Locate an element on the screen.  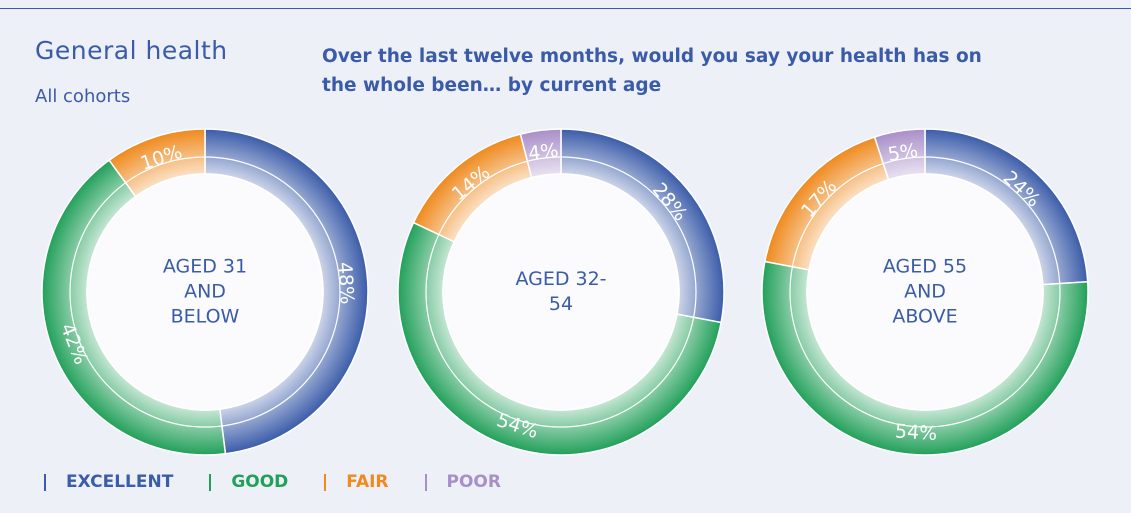
page-subtitle: All cohorts is located at coordinates (83, 96).